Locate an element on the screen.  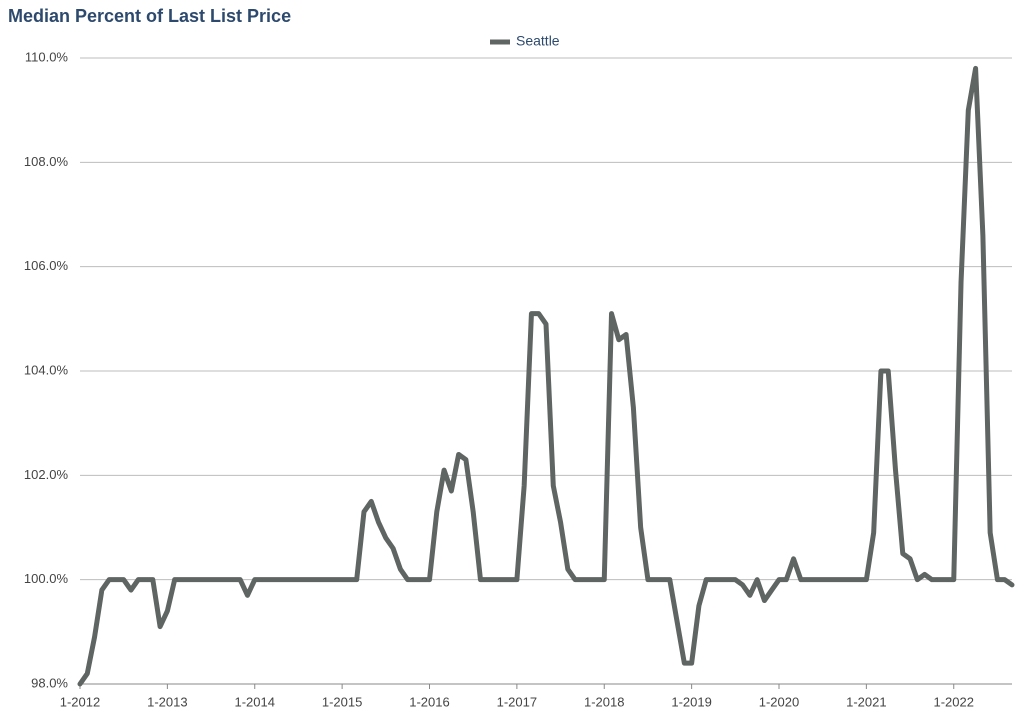
y-tick-label: 102.0% is located at coordinates (46, 474).